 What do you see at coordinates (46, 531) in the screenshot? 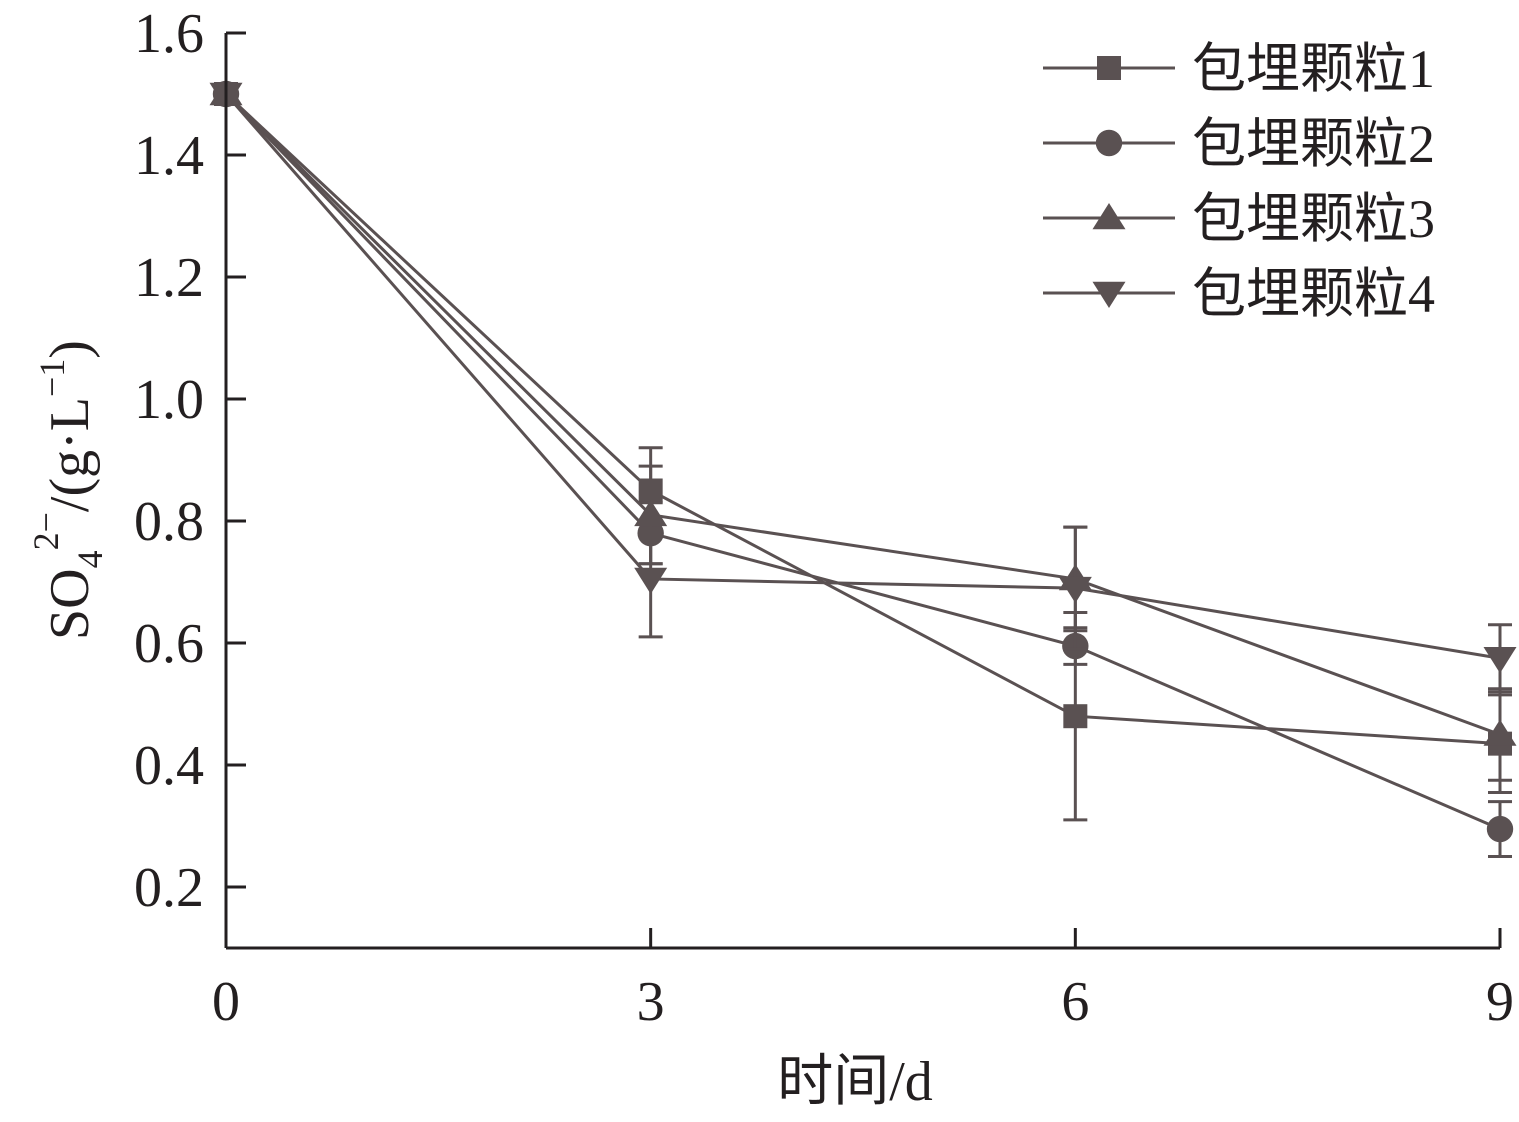
I see `y-axis-title-superscript: 2−` at bounding box center [46, 531].